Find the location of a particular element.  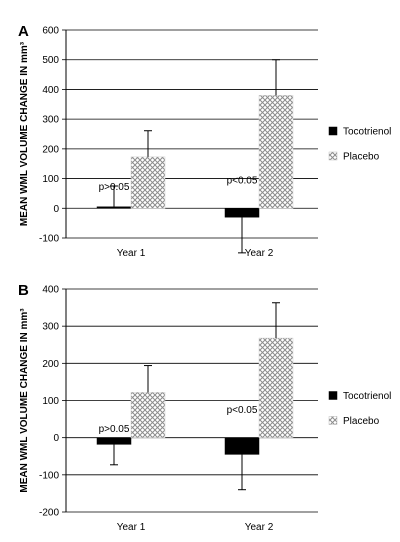

y-tick-label: 500 is located at coordinates (50, 60).